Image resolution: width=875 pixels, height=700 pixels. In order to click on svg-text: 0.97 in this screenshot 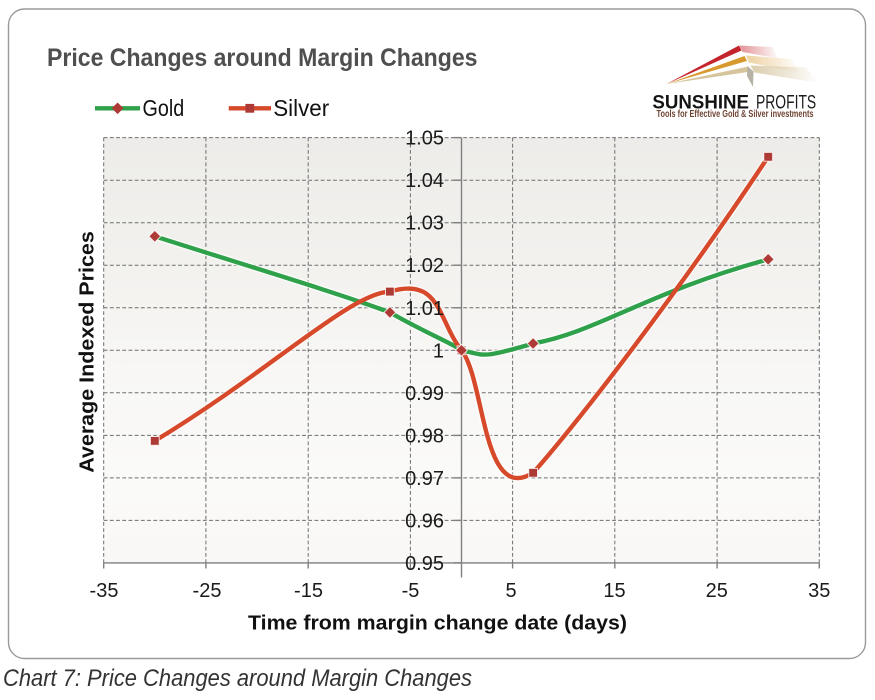, I will do `click(424, 479)`.